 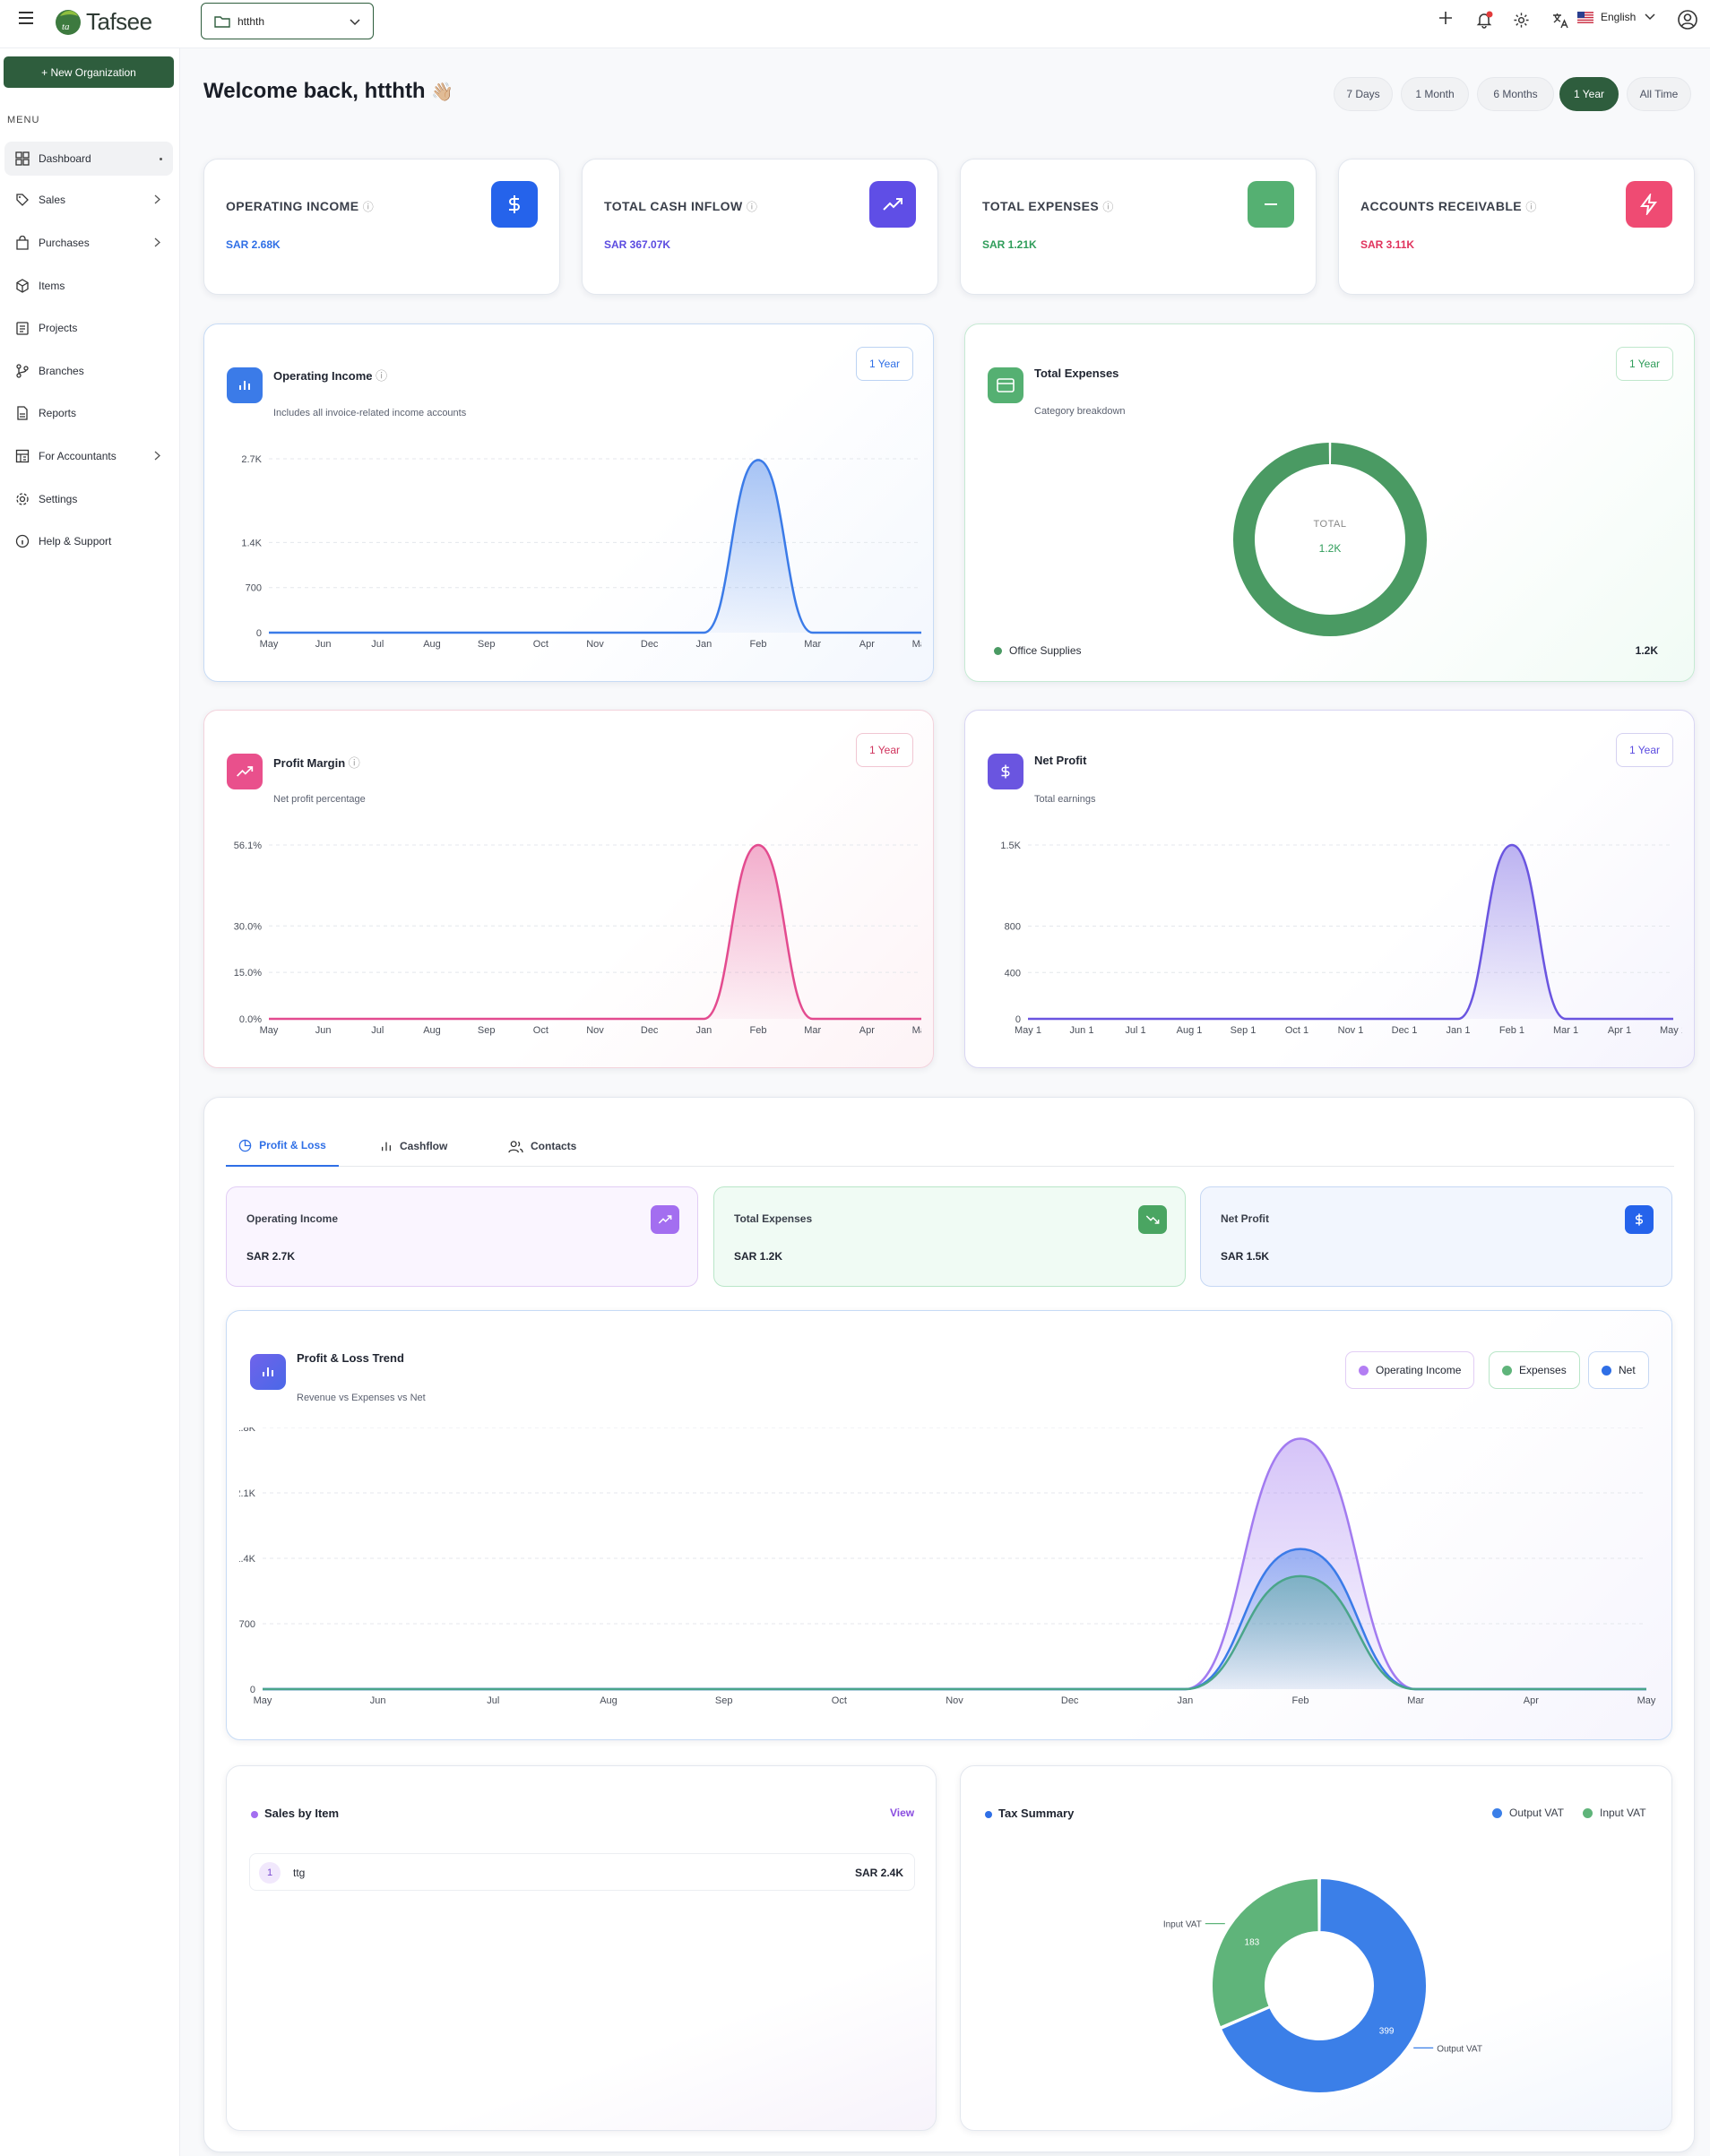 I want to click on mini-card-title: Net Profit, so click(x=1245, y=1219).